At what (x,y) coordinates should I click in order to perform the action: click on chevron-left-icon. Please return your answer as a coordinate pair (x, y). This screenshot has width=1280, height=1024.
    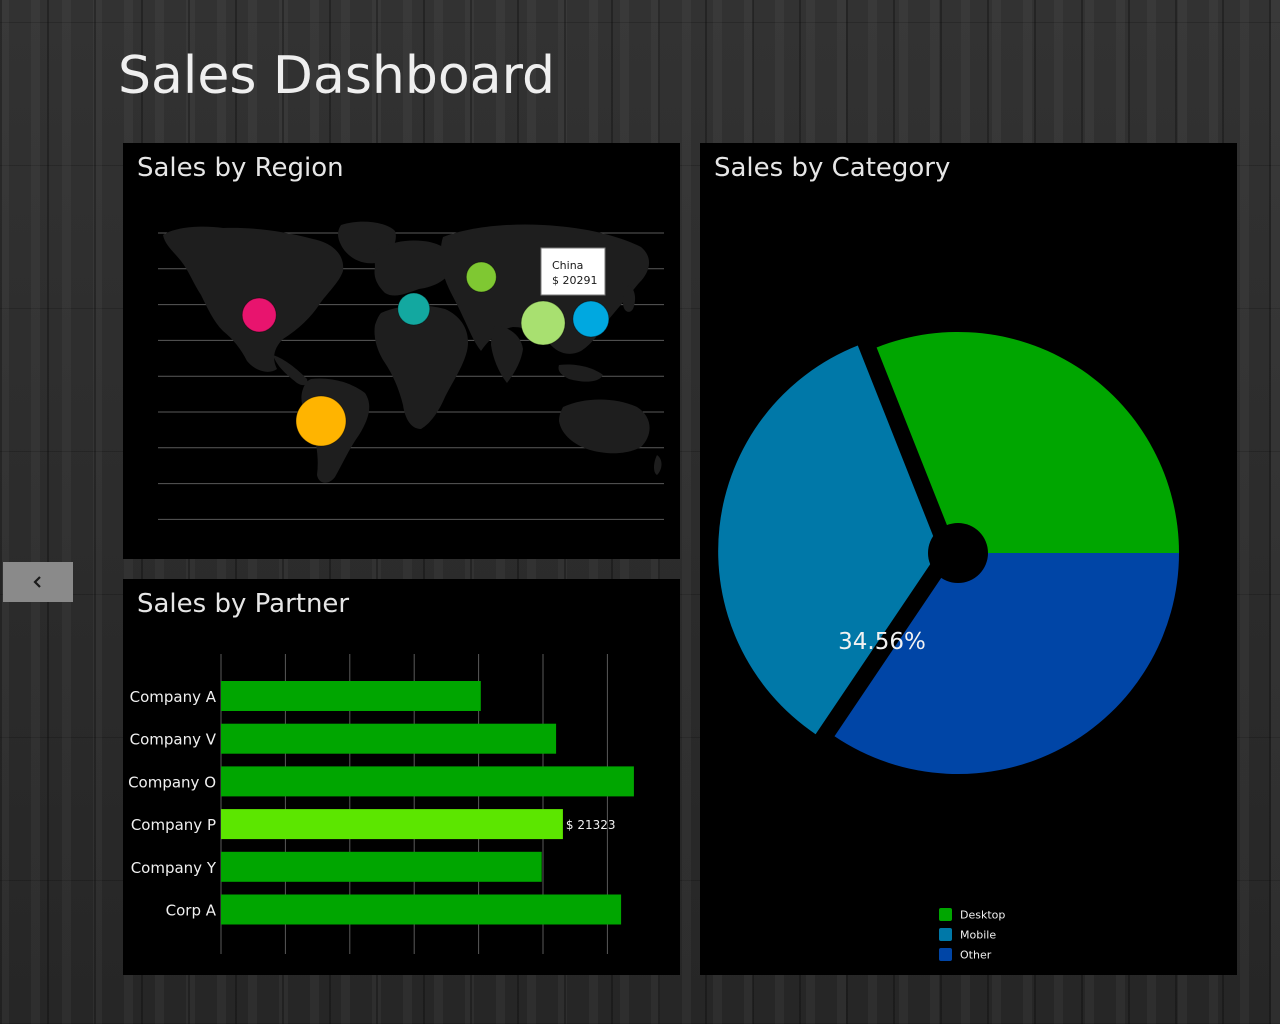
    Looking at the image, I should click on (37, 582).